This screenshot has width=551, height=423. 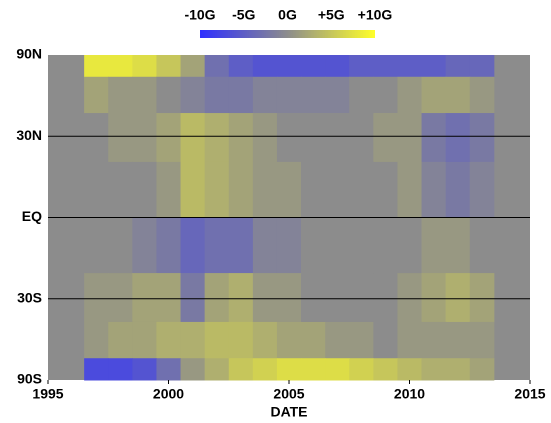 What do you see at coordinates (288, 412) in the screenshot?
I see `x-axis-label: DATE` at bounding box center [288, 412].